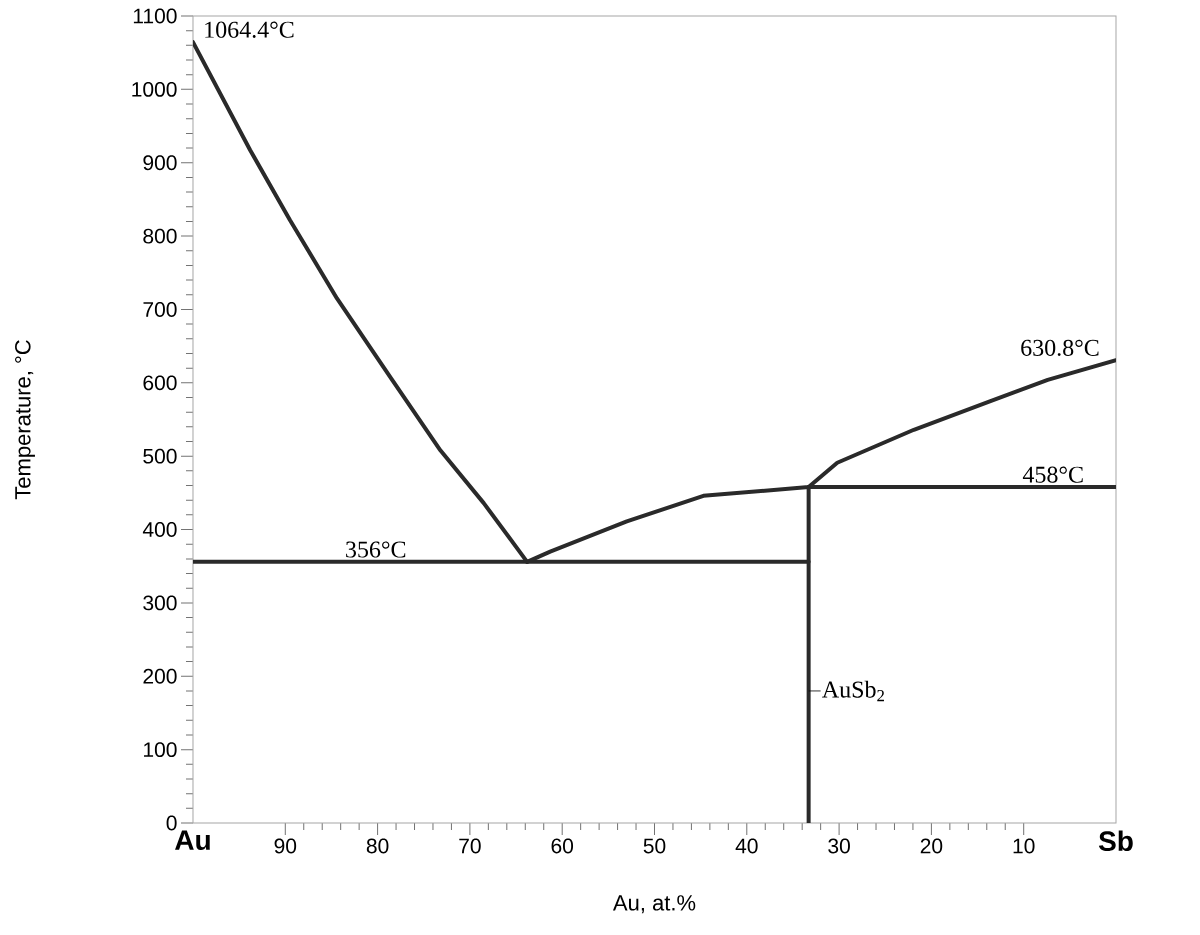  Describe the element at coordinates (155, 16) in the screenshot. I see `y-tick-label: 1100` at that location.